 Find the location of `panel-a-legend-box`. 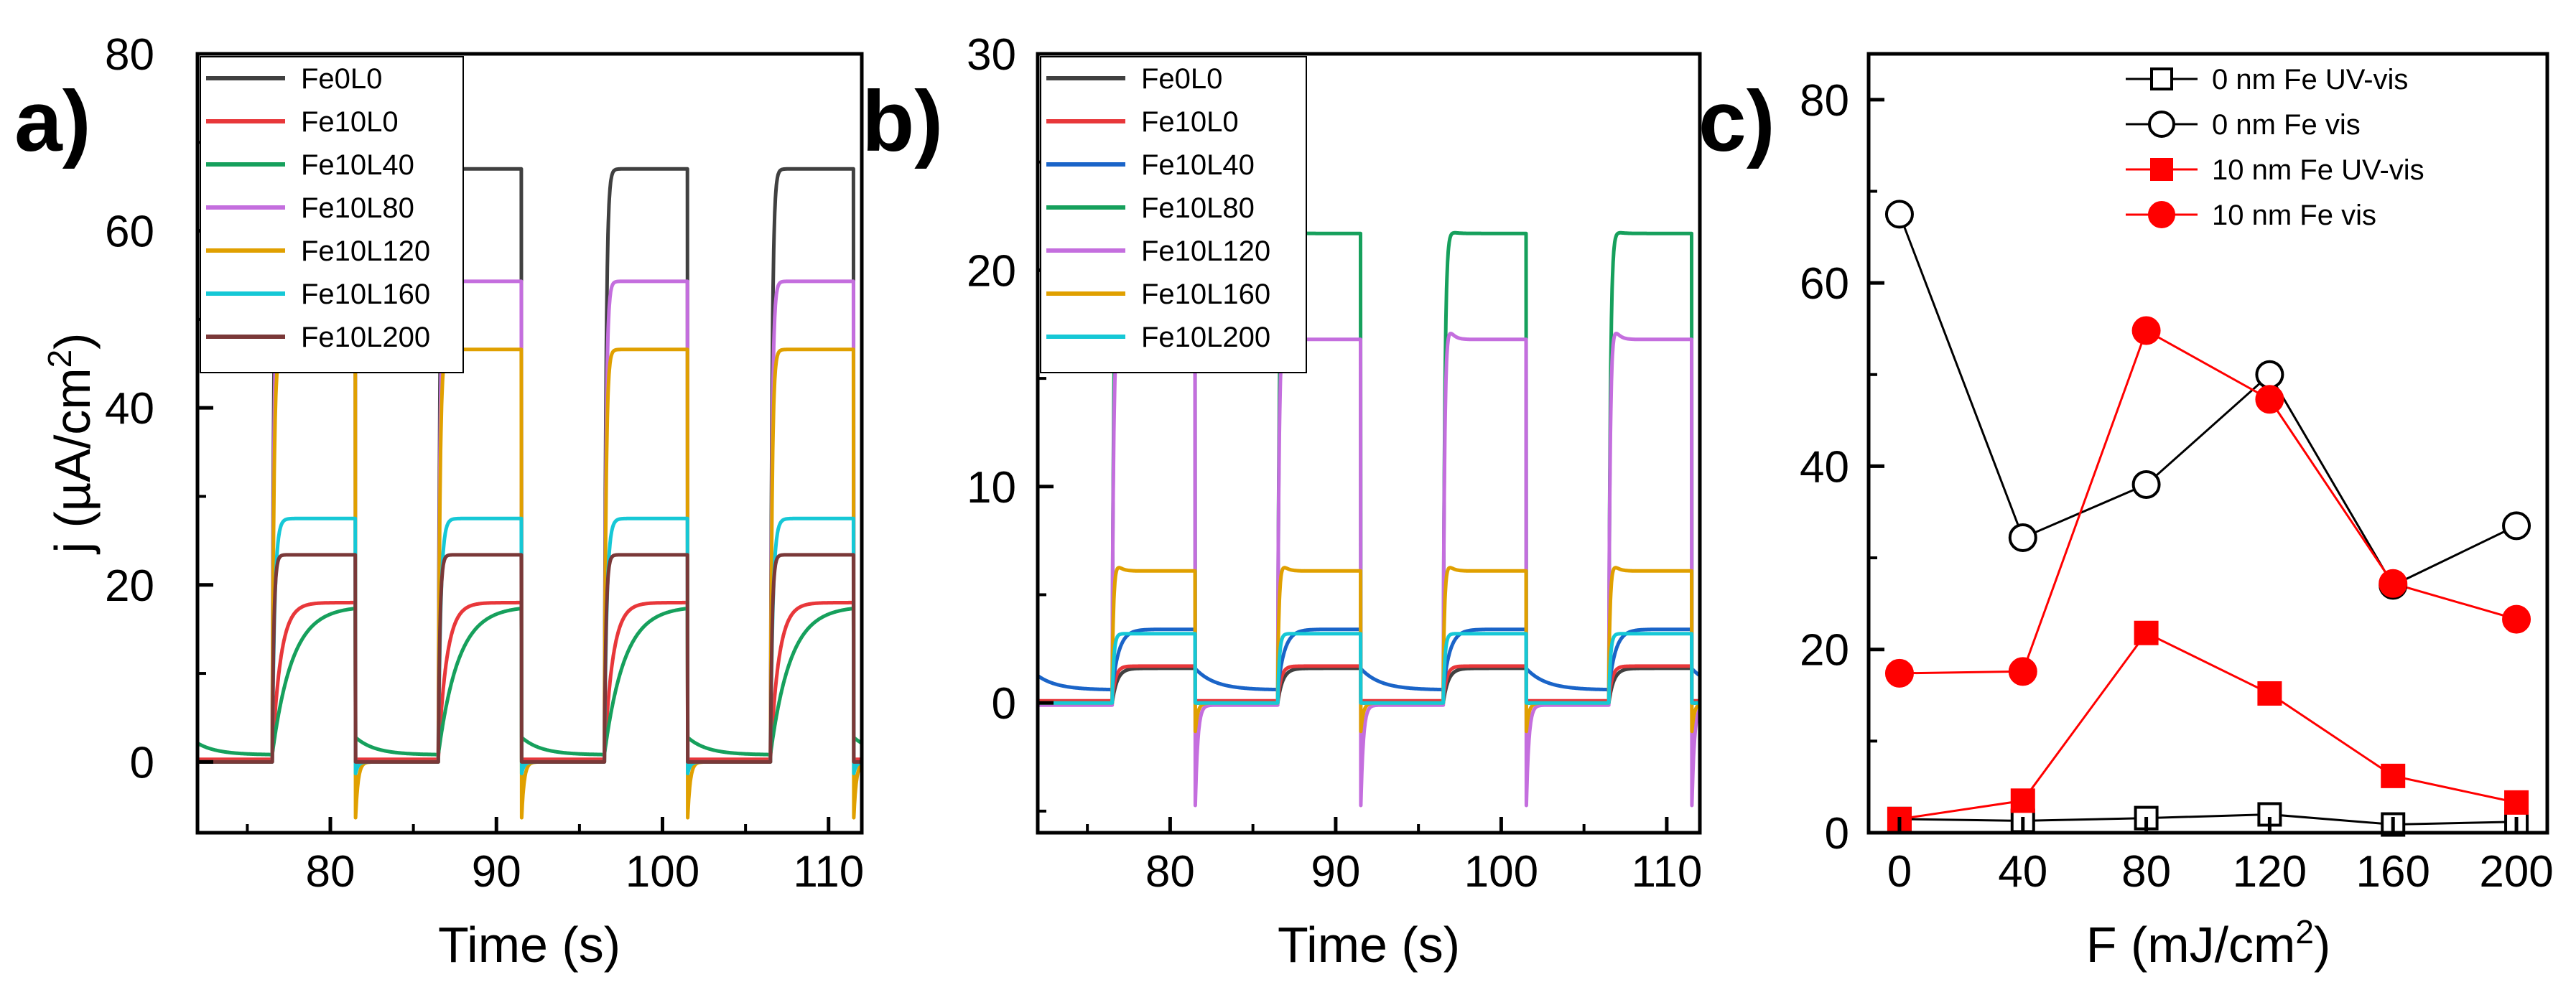

panel-a-legend-box is located at coordinates (332, 214).